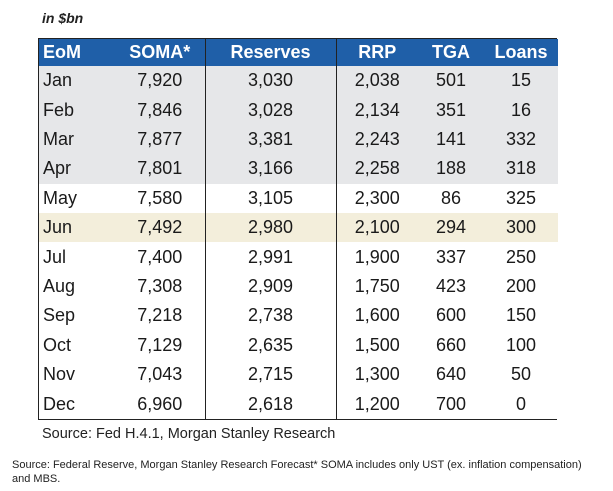  Describe the element at coordinates (377, 109) in the screenshot. I see `cell-rrp: 2,134` at that location.